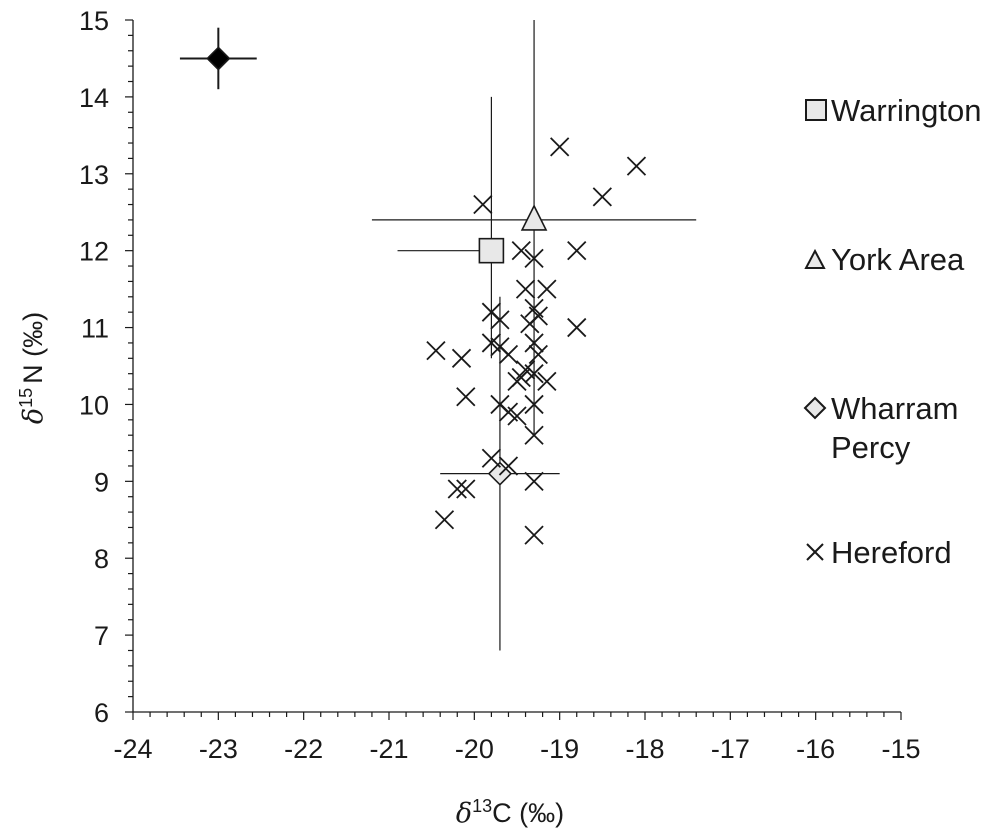  Describe the element at coordinates (816, 110) in the screenshot. I see `legend-square-marker` at that location.